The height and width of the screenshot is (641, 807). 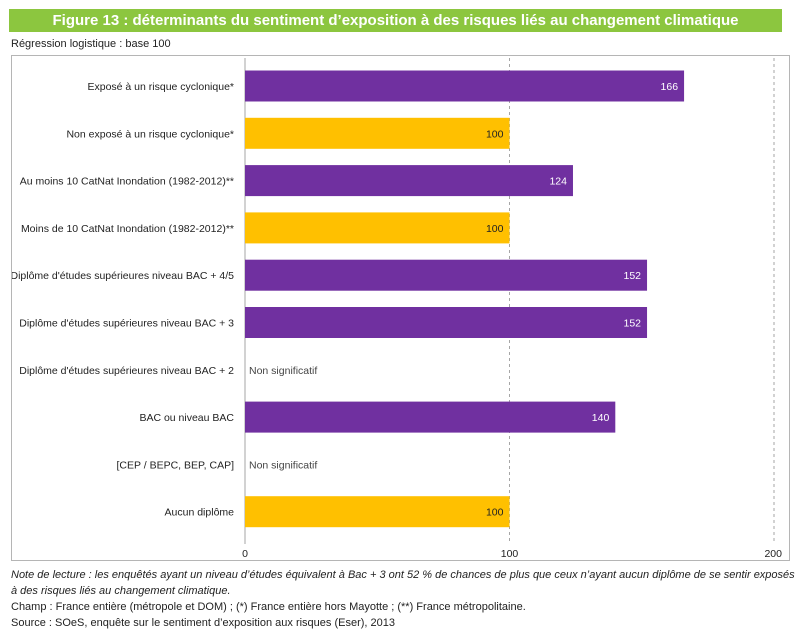 I want to click on data-label: 124, so click(x=558, y=182).